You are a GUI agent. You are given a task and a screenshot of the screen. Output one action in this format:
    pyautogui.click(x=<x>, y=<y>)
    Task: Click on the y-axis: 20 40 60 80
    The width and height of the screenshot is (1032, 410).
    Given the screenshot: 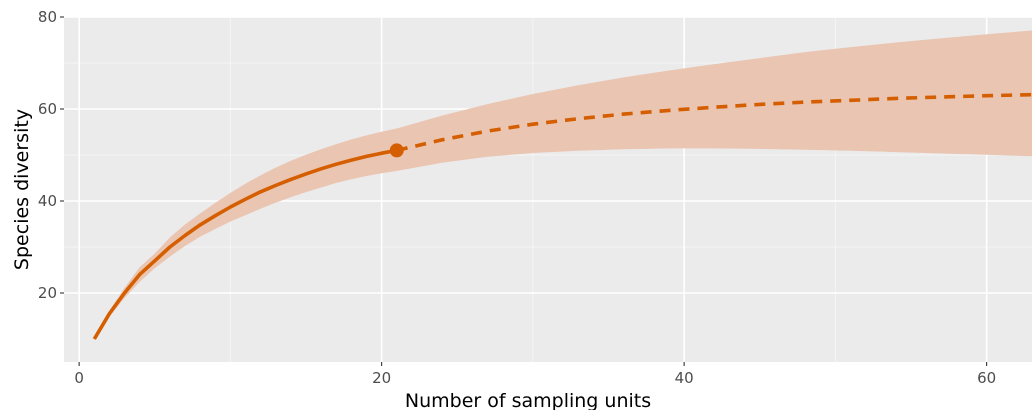 What is the action you would take?
    pyautogui.click(x=51, y=155)
    